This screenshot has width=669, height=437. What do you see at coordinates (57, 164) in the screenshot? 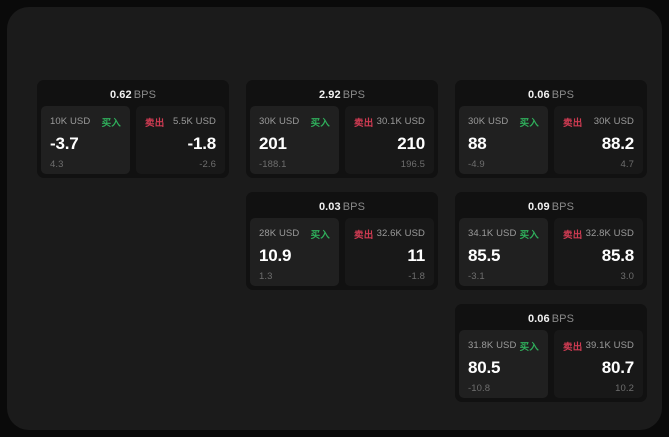
I see `buy-secondary-value: 4.3` at bounding box center [57, 164].